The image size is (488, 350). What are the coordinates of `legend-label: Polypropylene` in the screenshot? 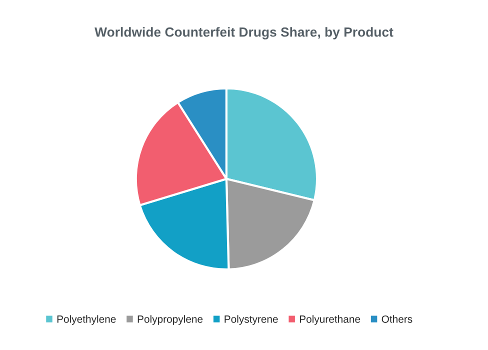 It's located at (170, 320).